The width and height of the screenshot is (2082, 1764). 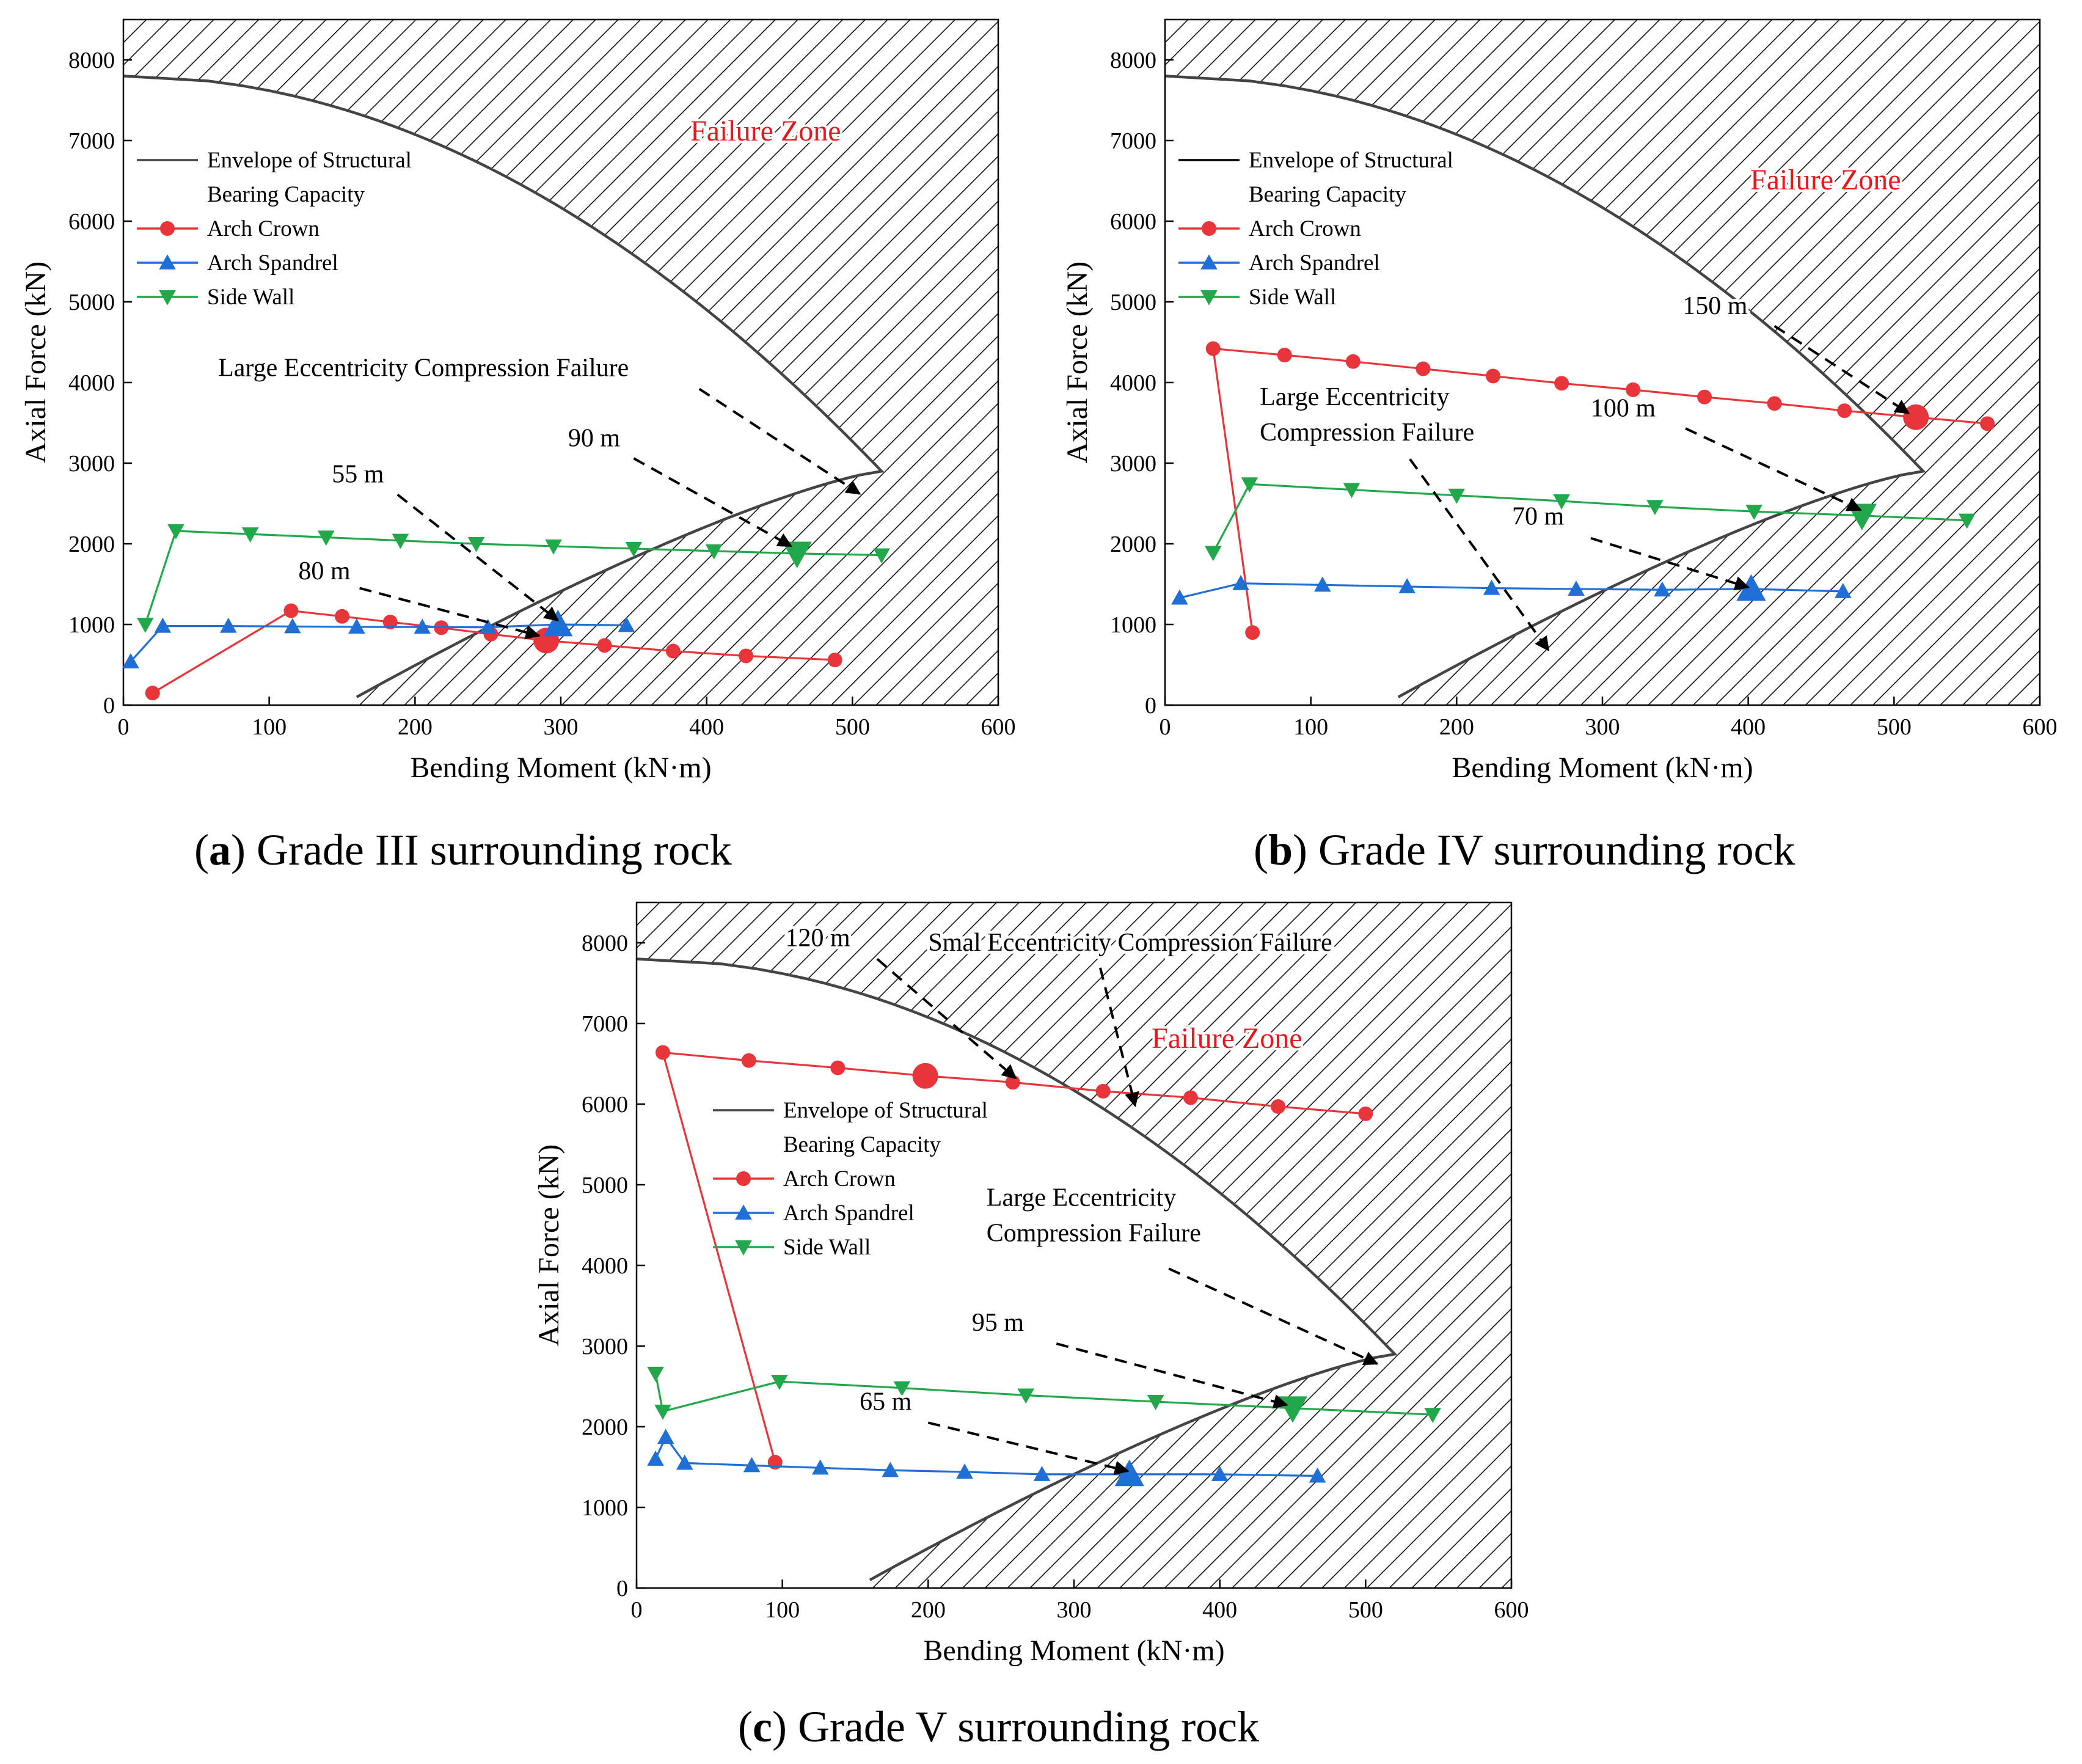 What do you see at coordinates (1310, 727) in the screenshot?
I see `x-tick-label-b-1: 100` at bounding box center [1310, 727].